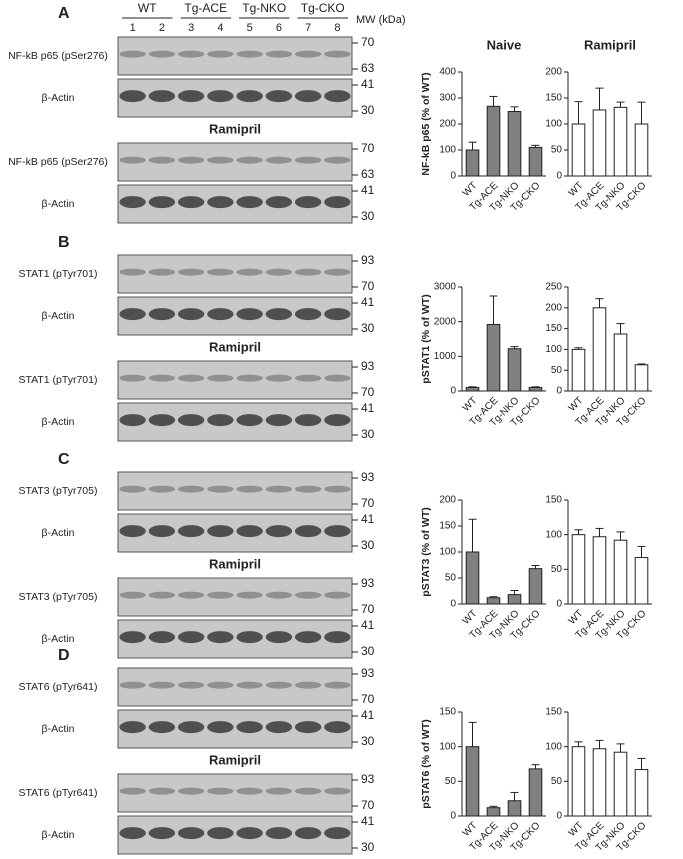  I want to click on panel-letter: C, so click(64, 459).